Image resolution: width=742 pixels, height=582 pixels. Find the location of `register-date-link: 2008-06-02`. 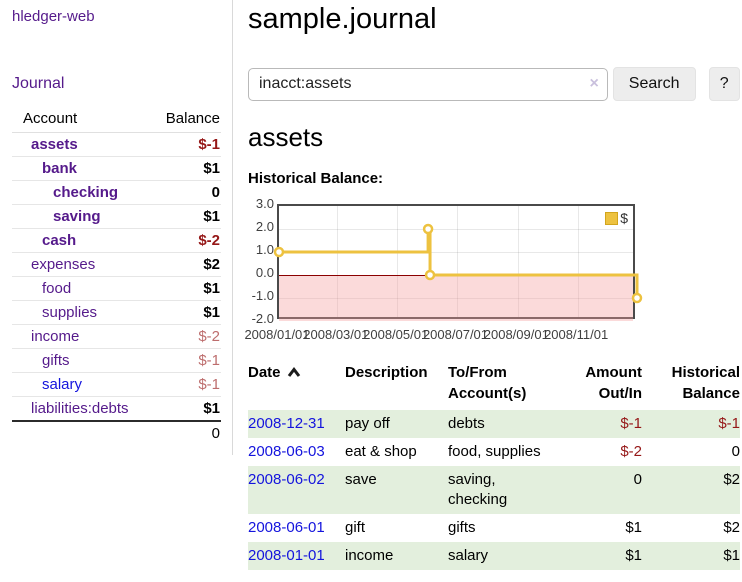

register-date-link: 2008-06-02 is located at coordinates (286, 479).